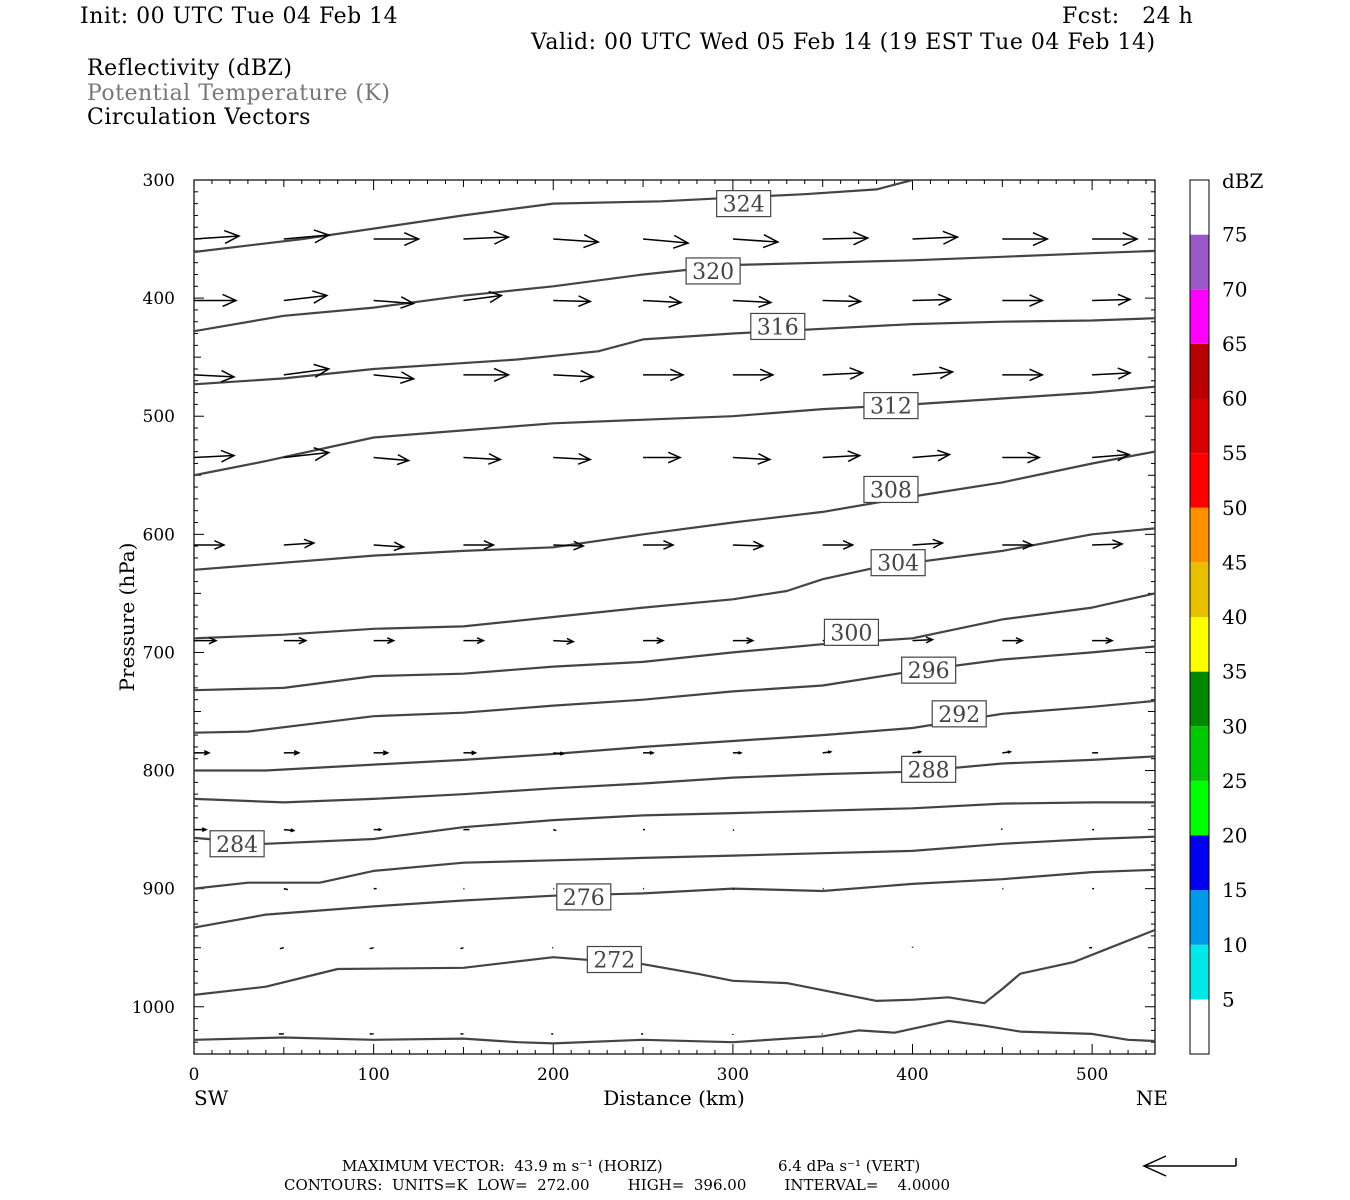 This screenshot has height=1200, width=1350. What do you see at coordinates (199, 117) in the screenshot?
I see `field-label-circulation-vectors: Circulation Vectors` at bounding box center [199, 117].